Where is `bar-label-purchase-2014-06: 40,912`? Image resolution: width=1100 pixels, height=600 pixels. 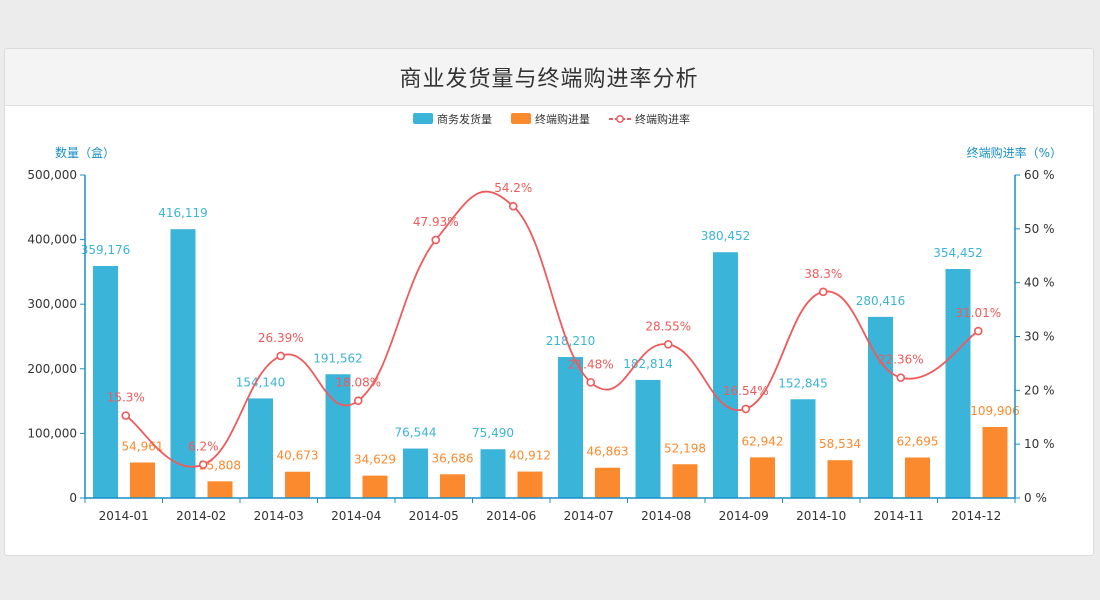 bar-label-purchase-2014-06: 40,912 is located at coordinates (530, 456).